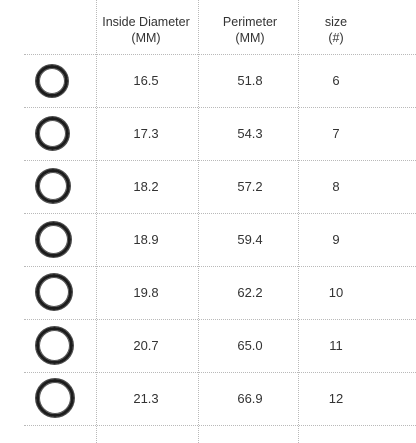 This screenshot has width=416, height=443. What do you see at coordinates (146, 80) in the screenshot?
I see `inside-diameter-value: 16.5` at bounding box center [146, 80].